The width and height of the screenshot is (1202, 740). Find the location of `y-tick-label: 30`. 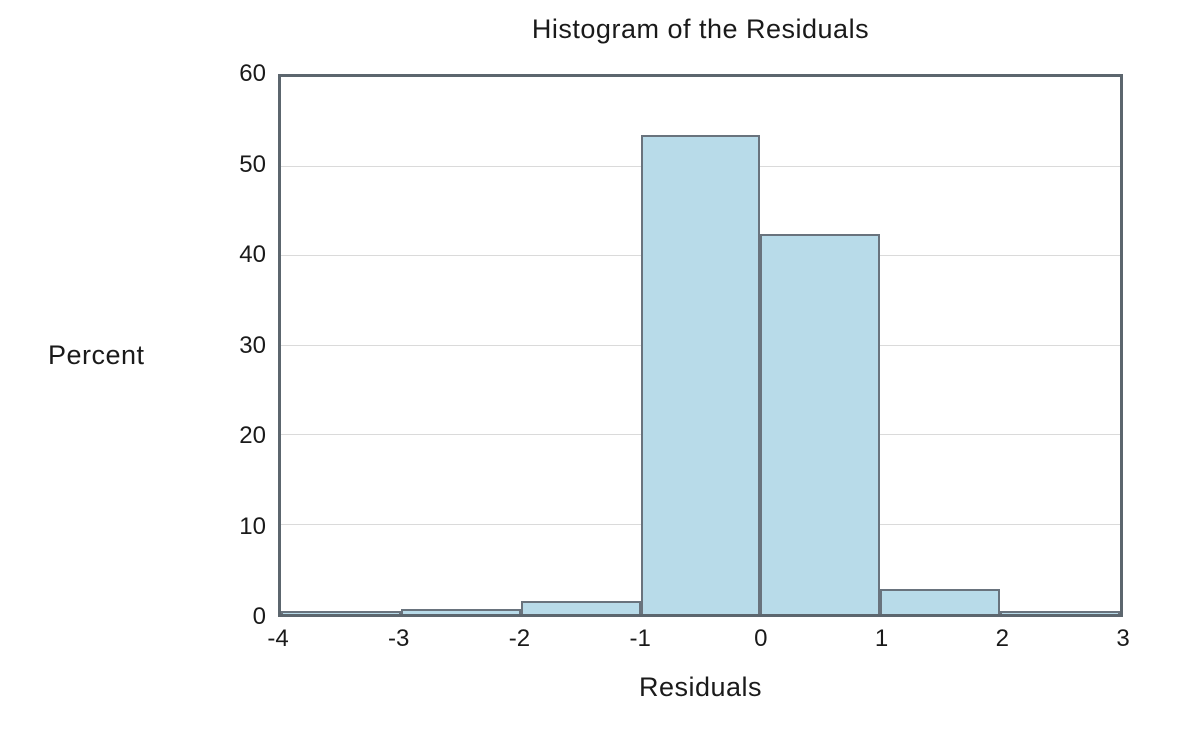

y-tick-label: 30 is located at coordinates (252, 345).